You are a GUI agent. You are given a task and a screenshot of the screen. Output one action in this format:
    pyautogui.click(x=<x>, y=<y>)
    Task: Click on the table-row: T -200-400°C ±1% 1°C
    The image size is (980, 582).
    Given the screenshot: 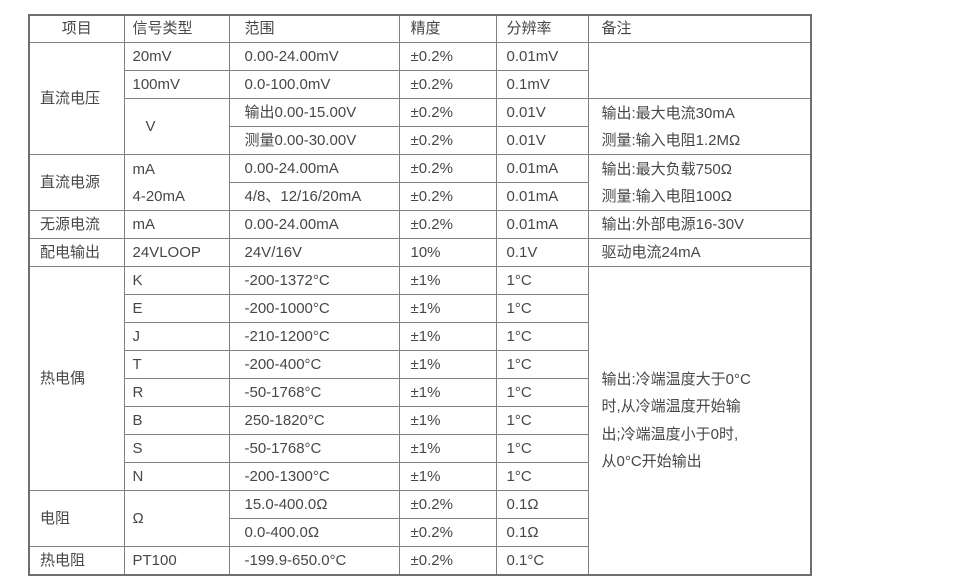 What is the action you would take?
    pyautogui.click(x=420, y=364)
    